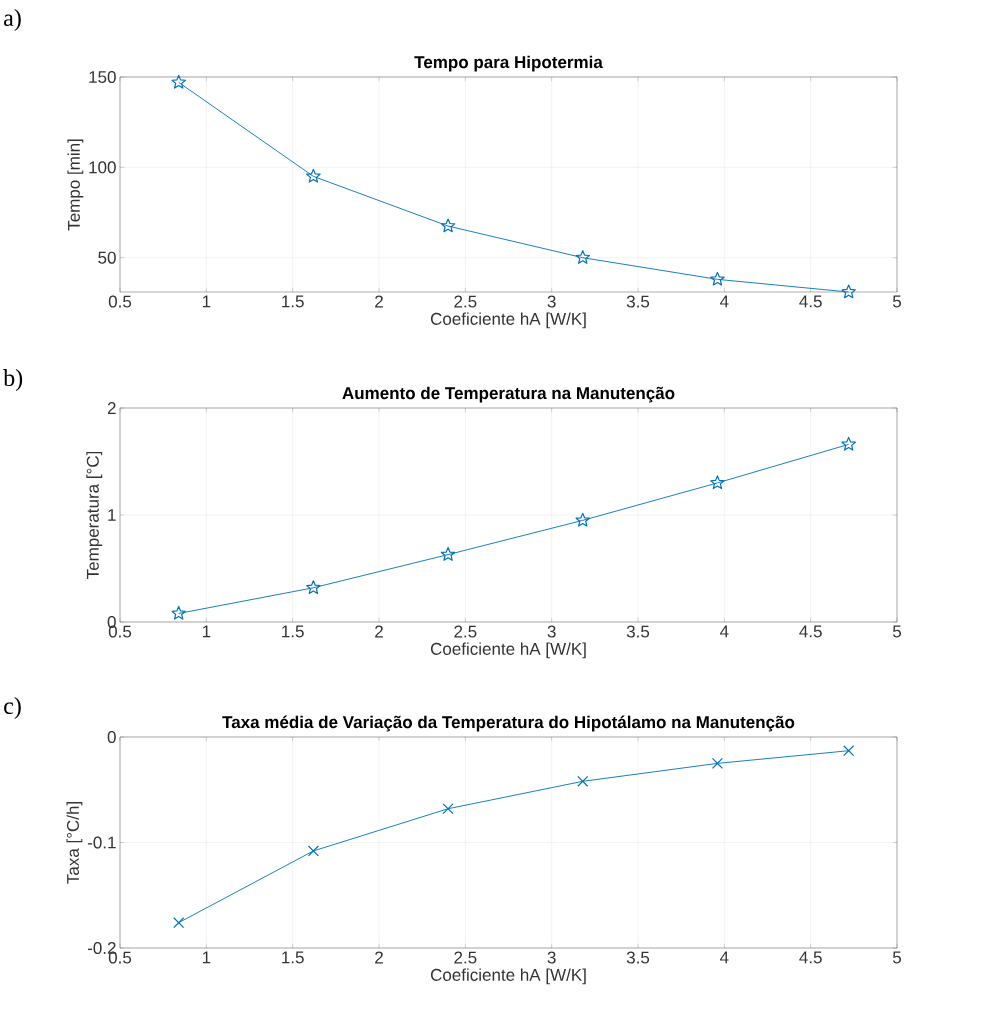 This screenshot has width=982, height=1028. What do you see at coordinates (111, 408) in the screenshot?
I see `y-tick-label: 2` at bounding box center [111, 408].